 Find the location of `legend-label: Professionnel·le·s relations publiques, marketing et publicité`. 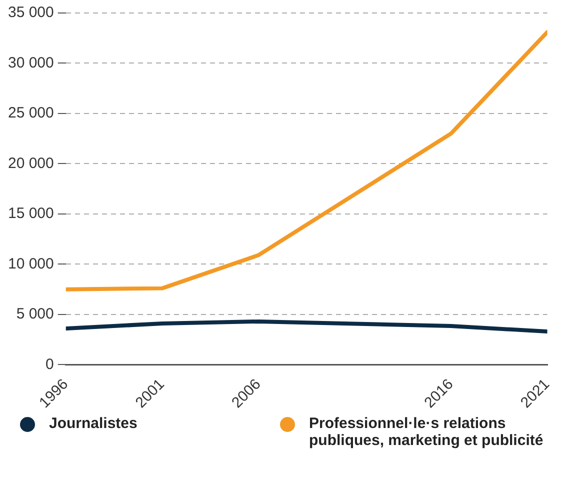

legend-label: Professionnel·le·s relations publiques, marketing et publicité is located at coordinates (426, 432).